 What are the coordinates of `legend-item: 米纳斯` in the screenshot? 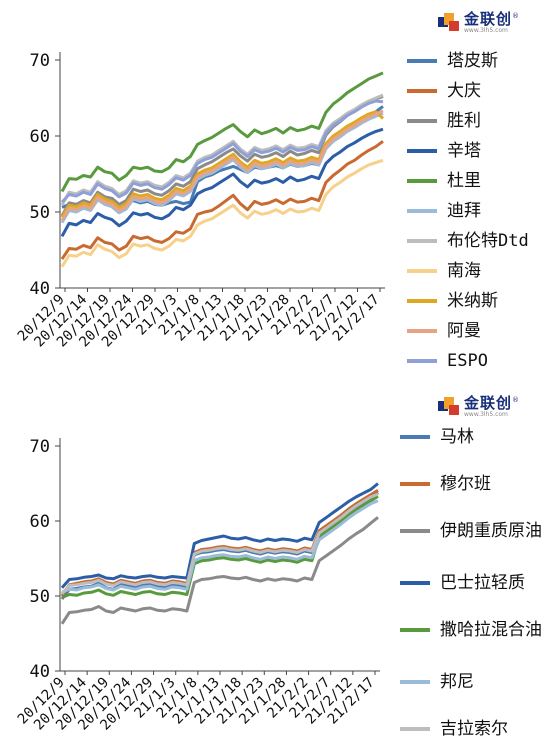 It's located at (452, 301).